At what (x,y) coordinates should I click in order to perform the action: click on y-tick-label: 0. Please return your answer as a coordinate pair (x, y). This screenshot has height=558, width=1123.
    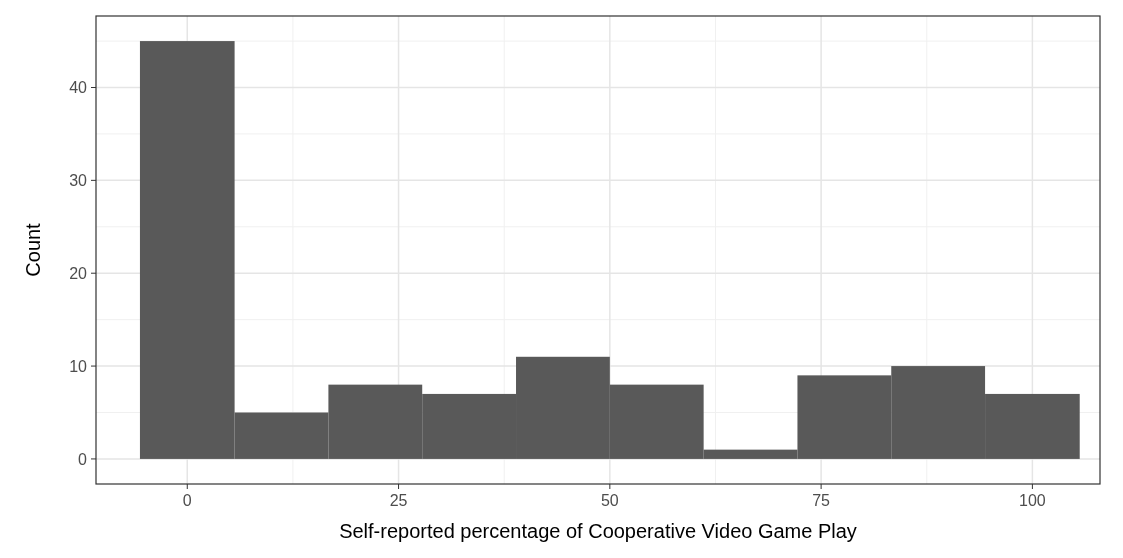
    Looking at the image, I should click on (83, 459).